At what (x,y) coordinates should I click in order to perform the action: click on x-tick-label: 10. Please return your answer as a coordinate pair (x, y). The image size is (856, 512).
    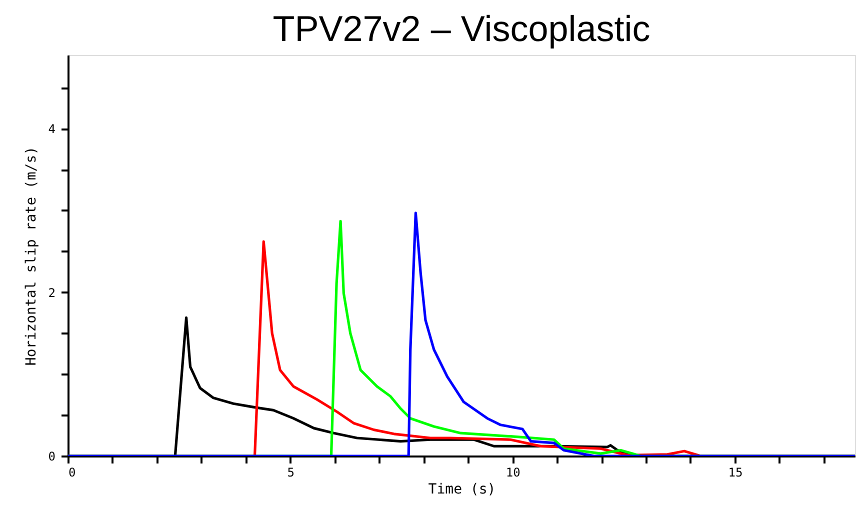
    Looking at the image, I should click on (513, 473).